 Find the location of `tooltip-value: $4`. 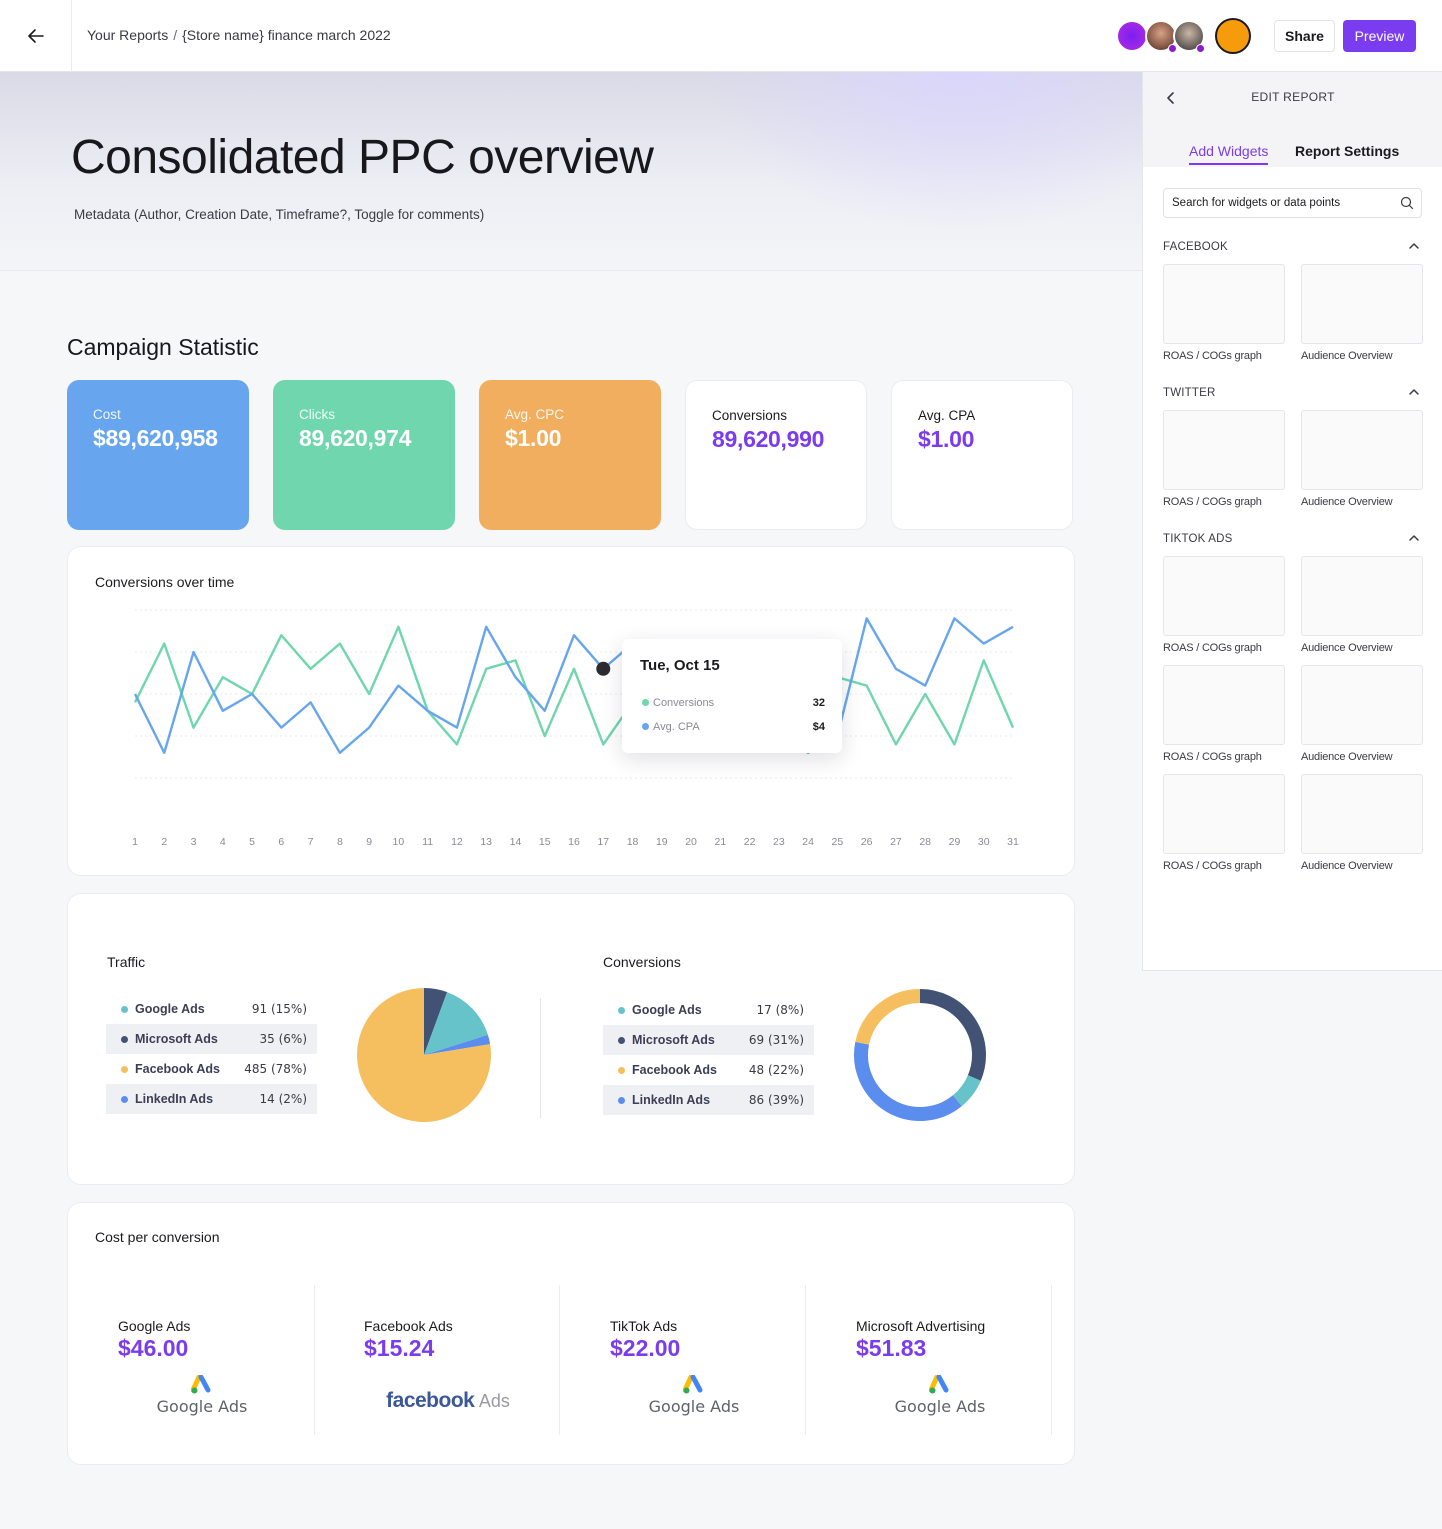

tooltip-value: $4 is located at coordinates (818, 727).